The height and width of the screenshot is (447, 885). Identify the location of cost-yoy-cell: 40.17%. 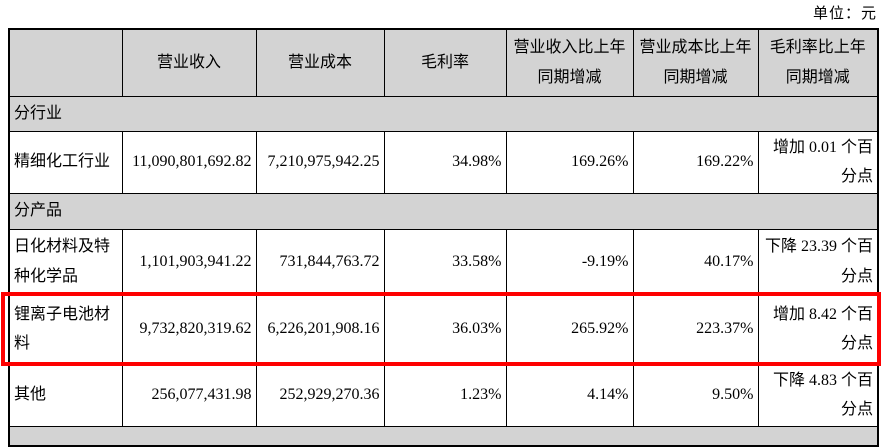
(695, 261).